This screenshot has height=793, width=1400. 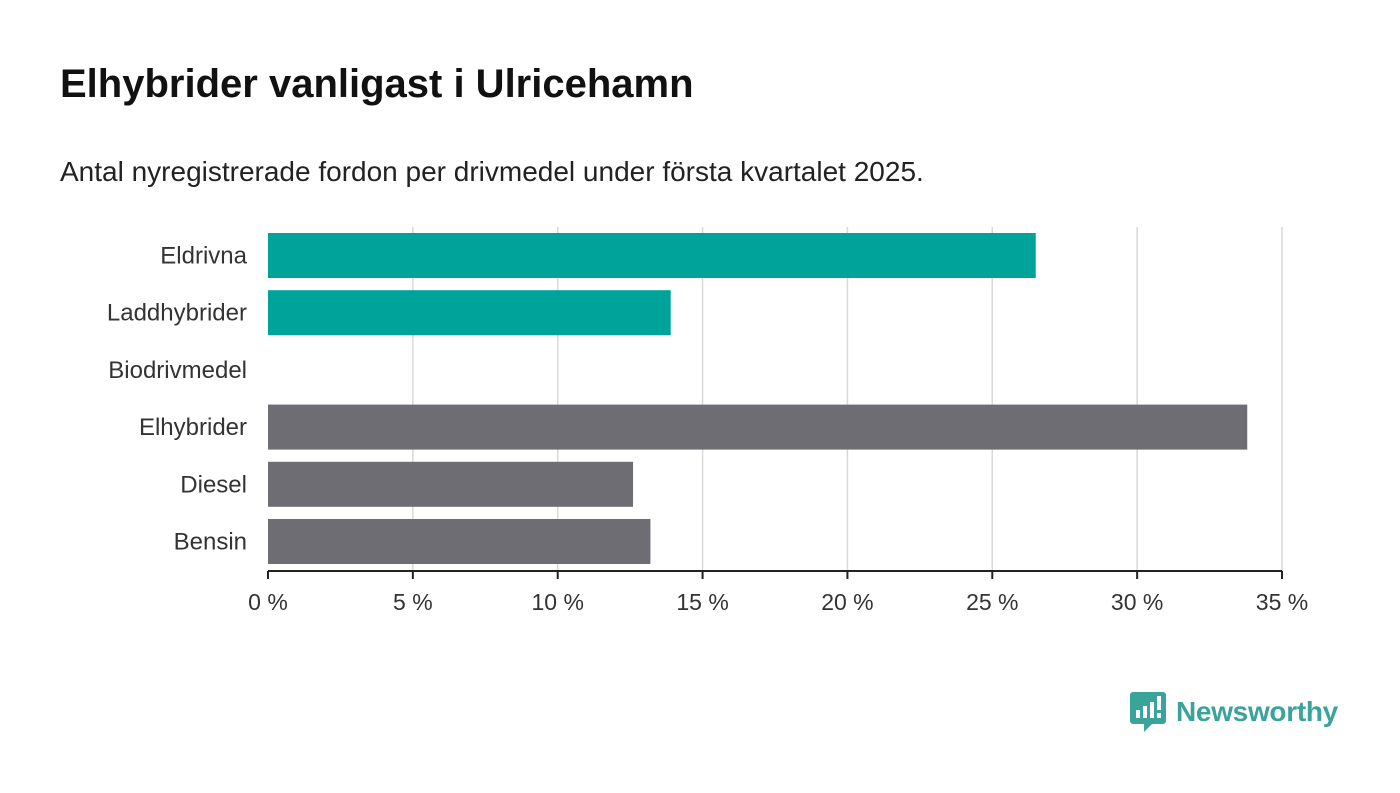 I want to click on category-label: Bensin, so click(x=210, y=542).